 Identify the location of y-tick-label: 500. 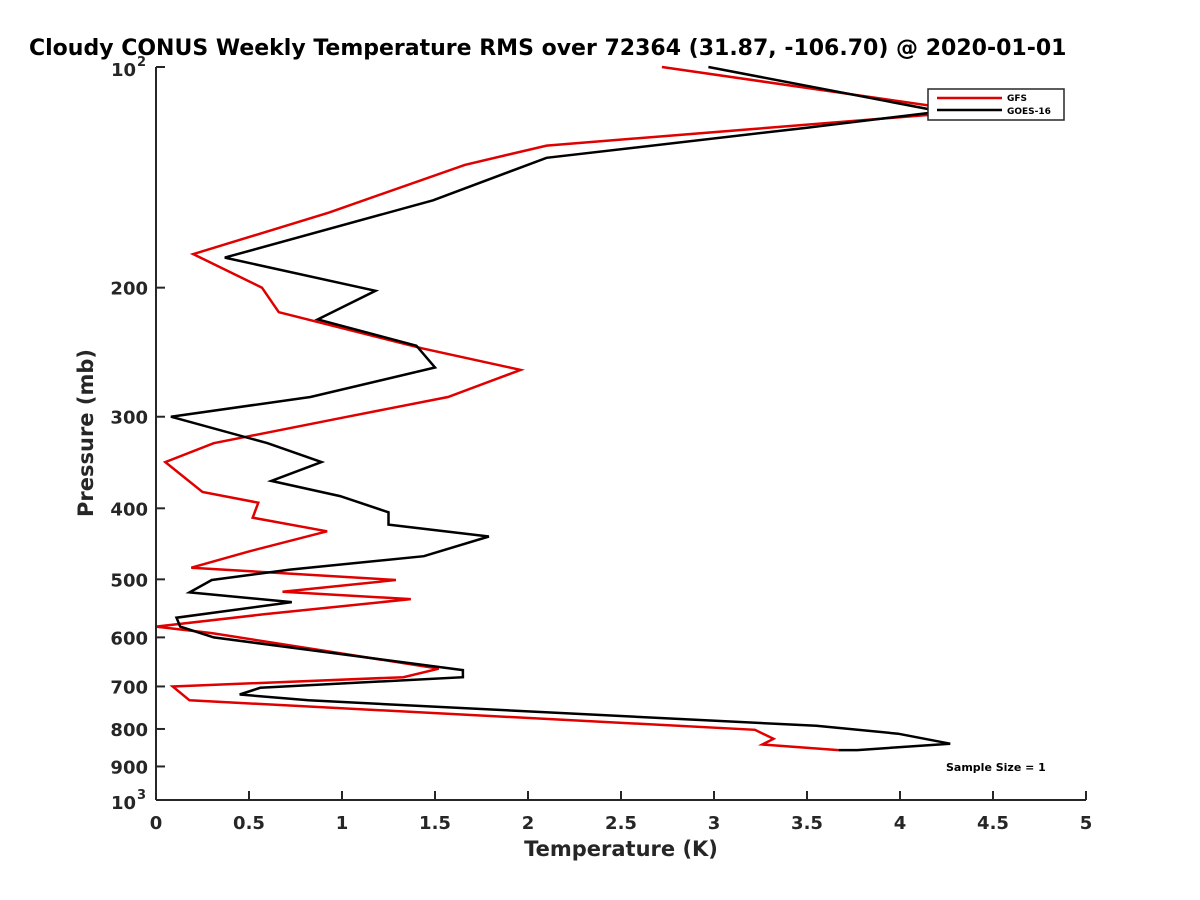
(129, 580).